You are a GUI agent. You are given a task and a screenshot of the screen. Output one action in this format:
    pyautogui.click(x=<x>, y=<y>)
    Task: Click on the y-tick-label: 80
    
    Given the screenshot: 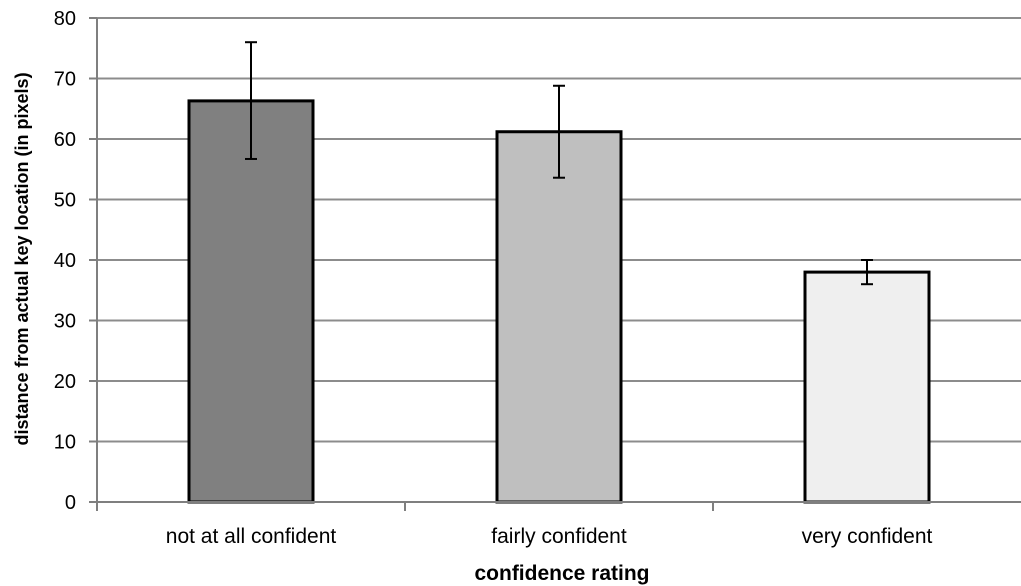 What is the action you would take?
    pyautogui.click(x=65, y=19)
    